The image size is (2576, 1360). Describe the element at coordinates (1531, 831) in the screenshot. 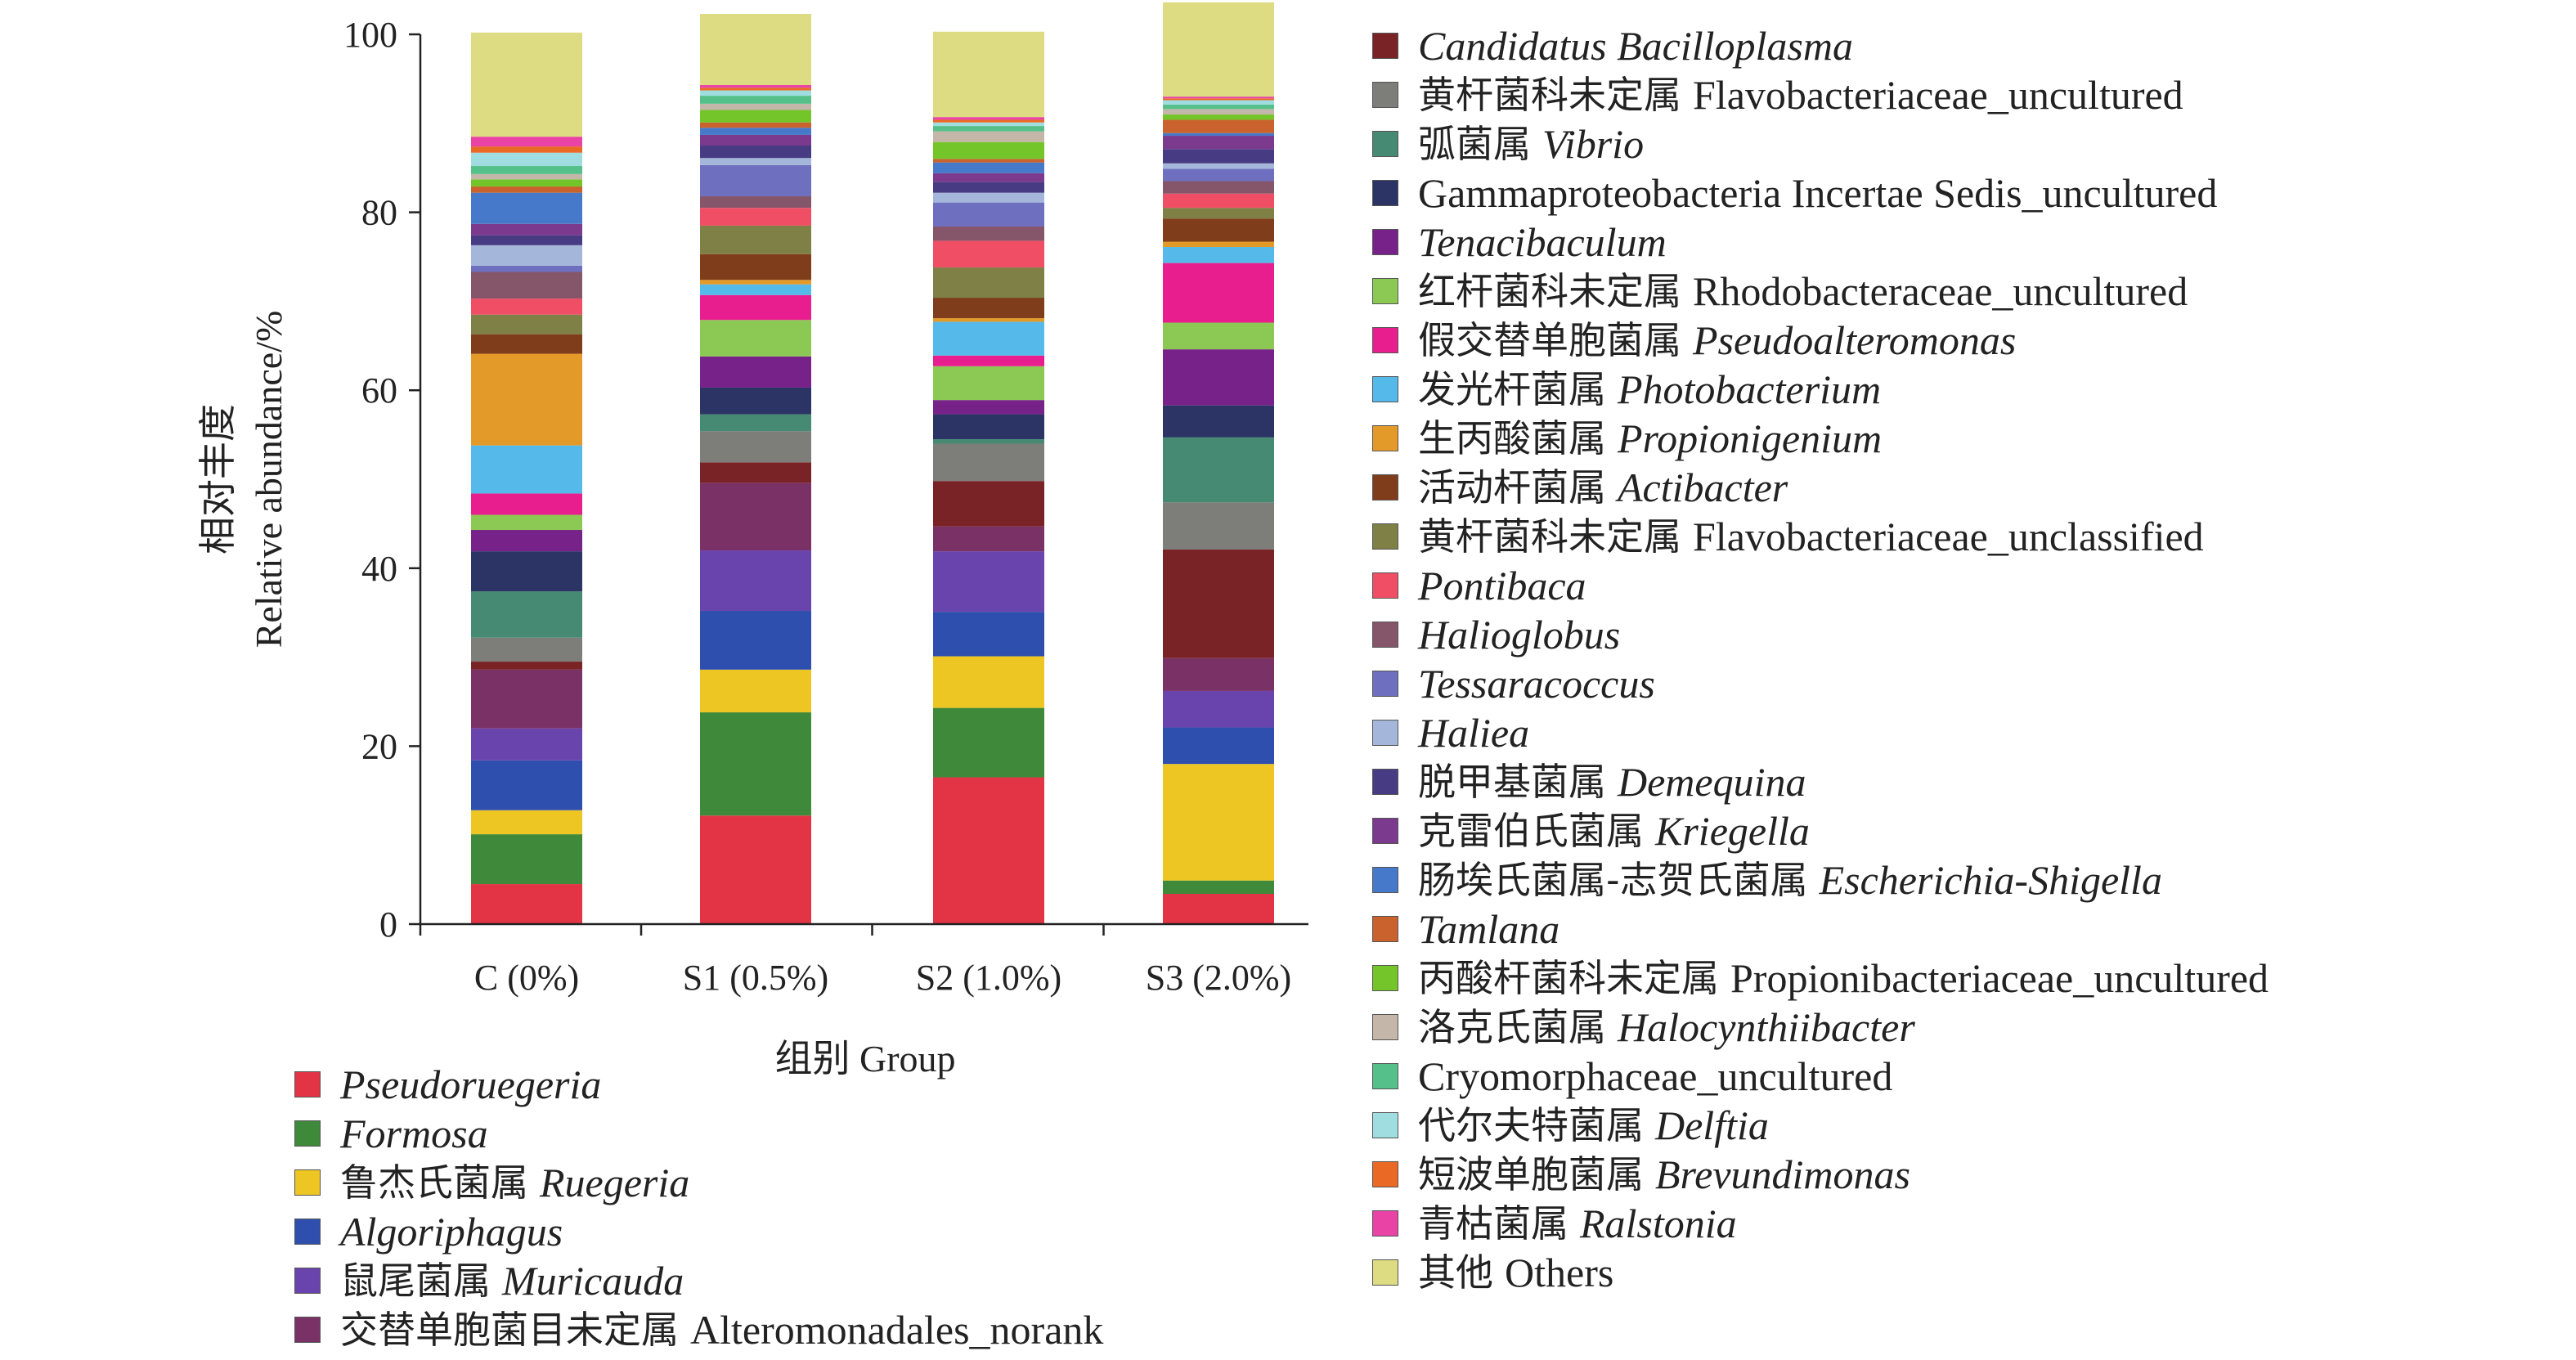

I see `legend-label-cn: 克雷伯氏菌属` at that location.